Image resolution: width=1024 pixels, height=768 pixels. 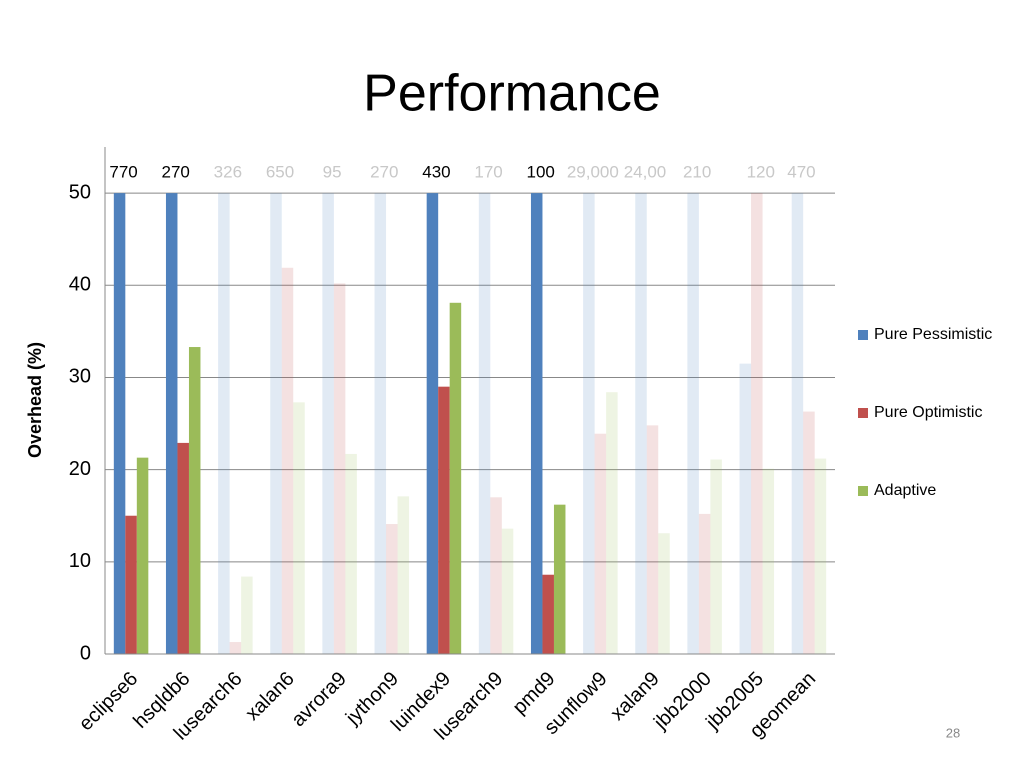 What do you see at coordinates (905, 490) in the screenshot?
I see `legend-label: Adaptive` at bounding box center [905, 490].